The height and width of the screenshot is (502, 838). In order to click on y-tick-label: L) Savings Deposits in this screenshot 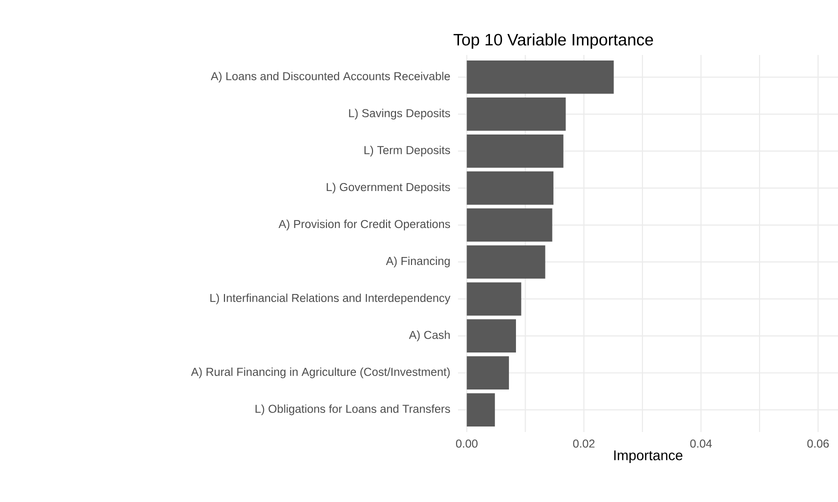, I will do `click(399, 114)`.